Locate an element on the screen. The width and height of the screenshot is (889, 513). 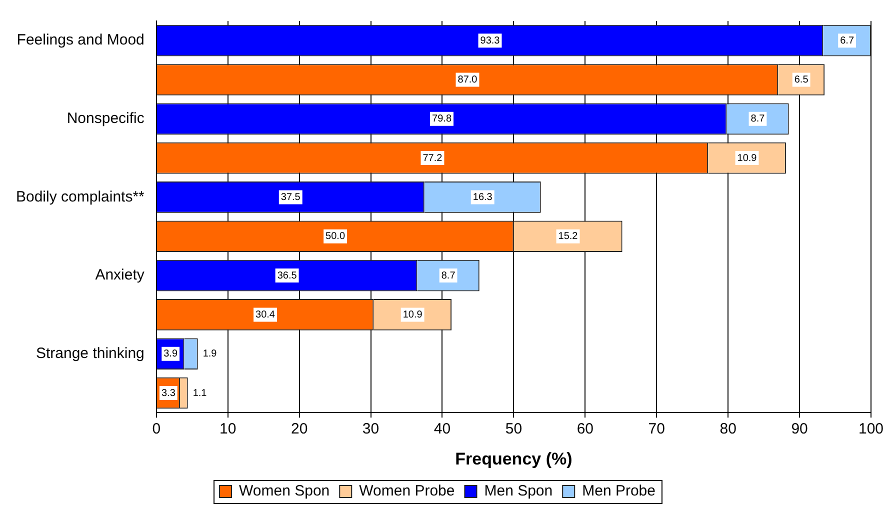
legend-label: Men Spon is located at coordinates (518, 491).